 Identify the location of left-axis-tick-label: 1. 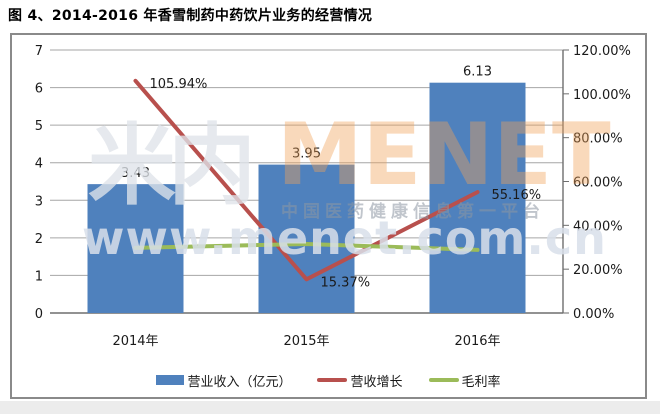
(39, 276).